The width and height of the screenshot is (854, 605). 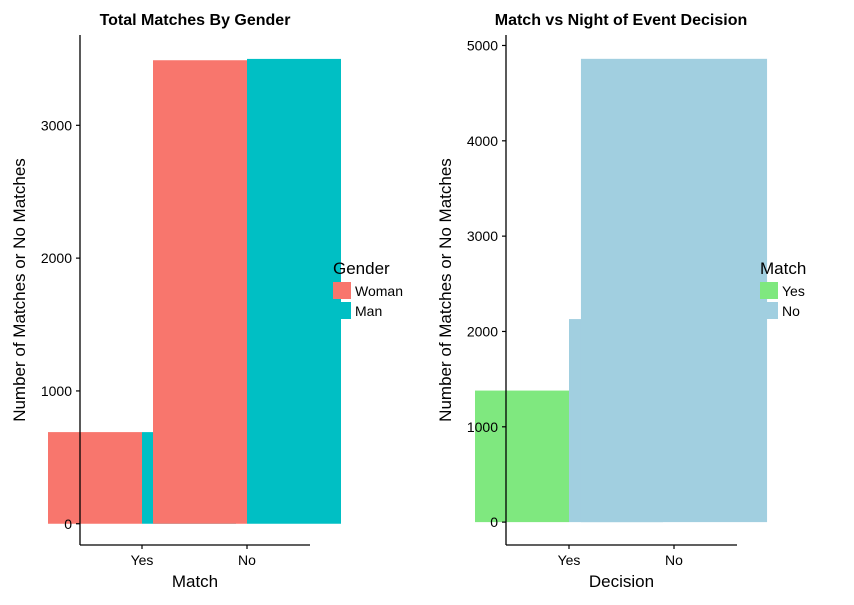 What do you see at coordinates (342, 290) in the screenshot?
I see `legend-swatch-woman` at bounding box center [342, 290].